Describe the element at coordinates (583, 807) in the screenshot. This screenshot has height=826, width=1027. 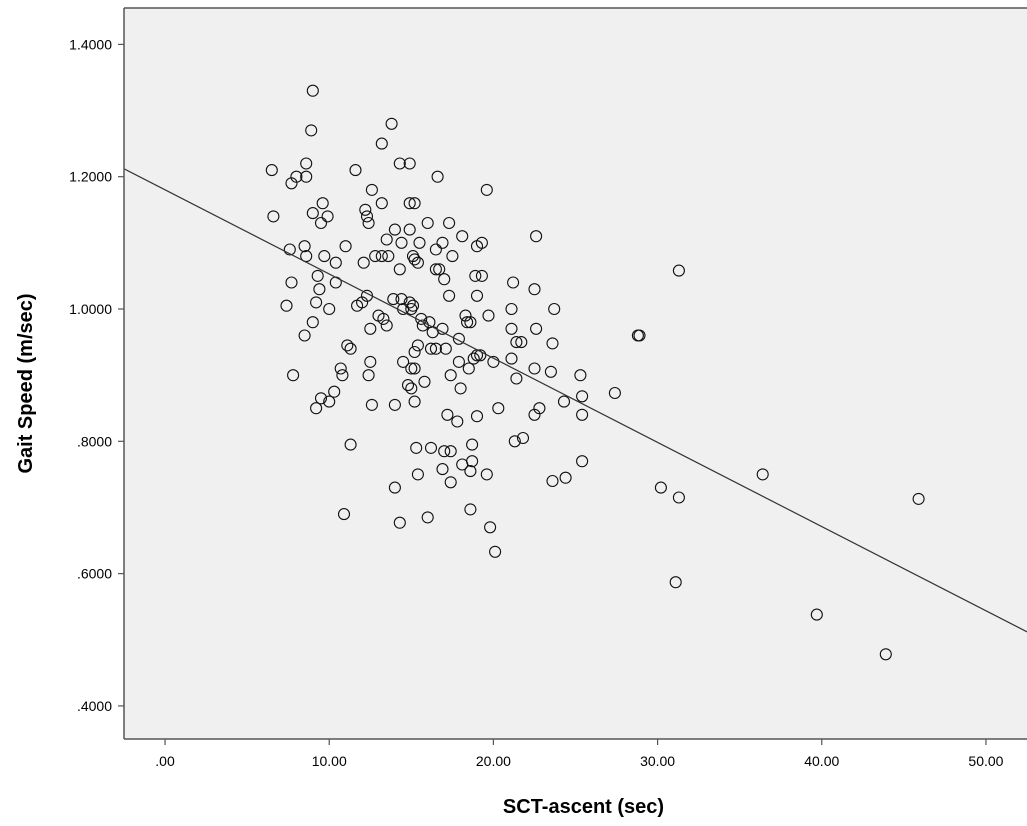
I see `x-axis-title: SCT-ascent (sec)` at that location.